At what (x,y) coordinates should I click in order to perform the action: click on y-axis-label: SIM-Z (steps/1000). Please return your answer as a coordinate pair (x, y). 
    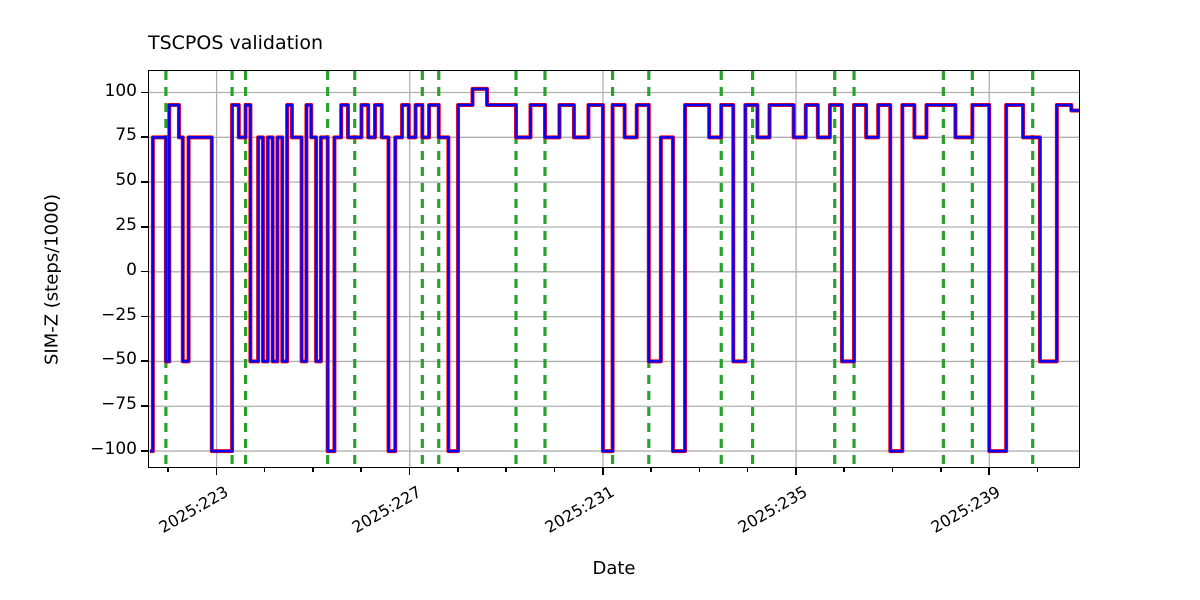
    Looking at the image, I should click on (52, 279).